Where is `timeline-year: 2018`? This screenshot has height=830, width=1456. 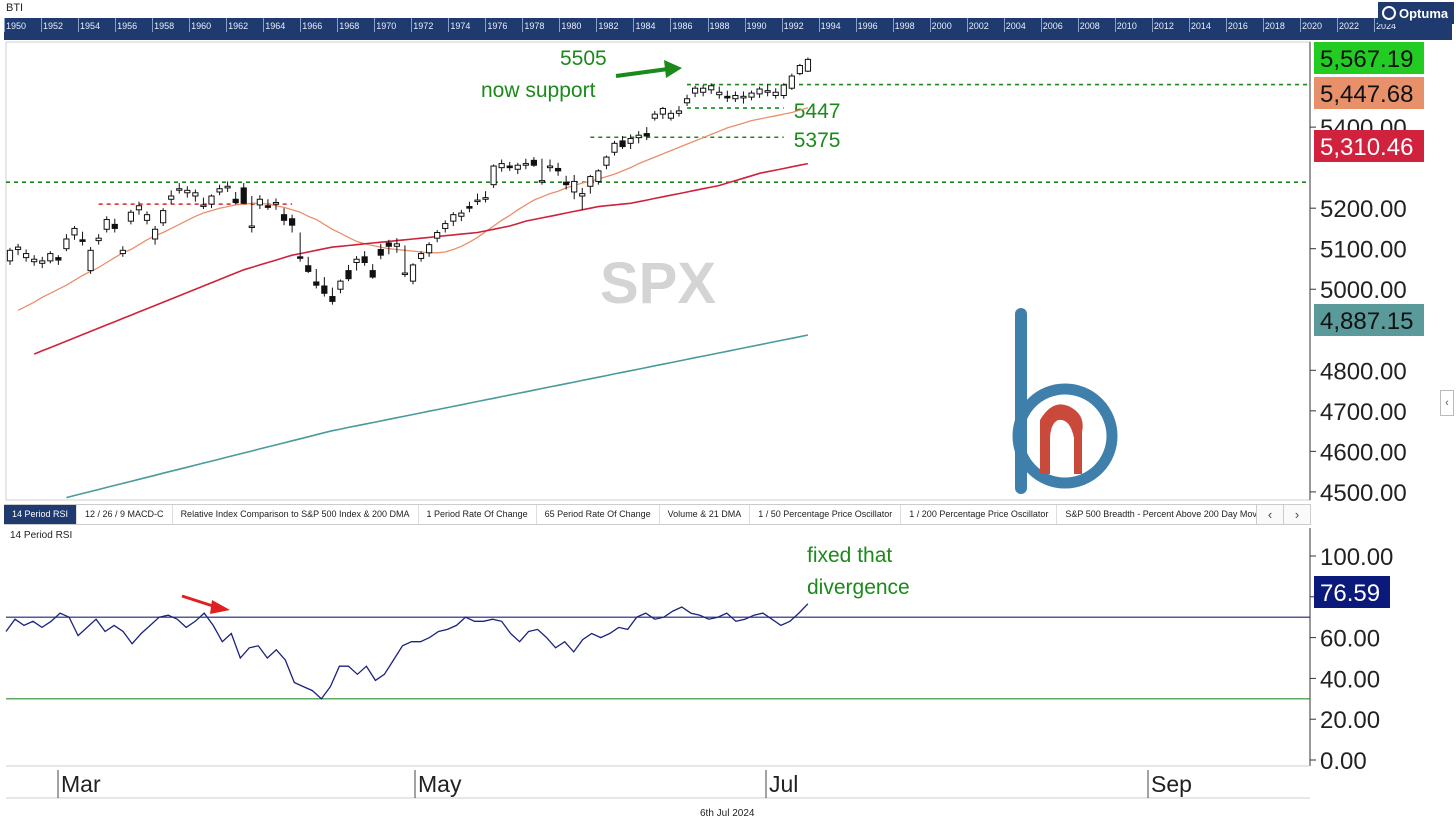
timeline-year: 2018 is located at coordinates (1274, 26).